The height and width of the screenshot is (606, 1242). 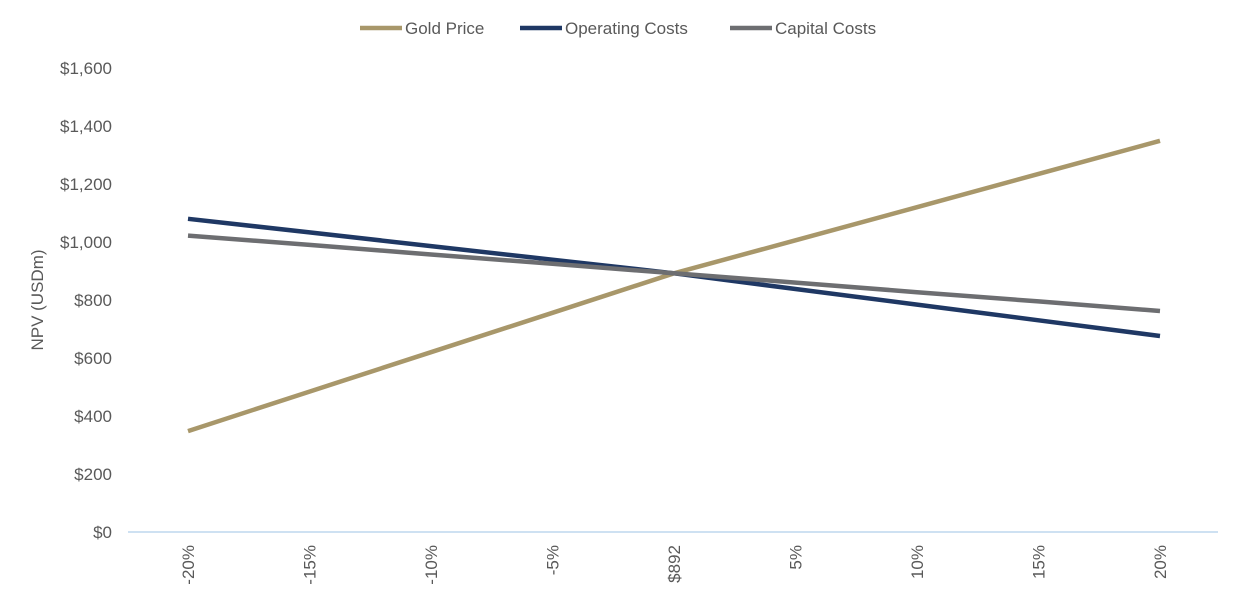 I want to click on legend-label: Capital Costs, so click(x=825, y=28).